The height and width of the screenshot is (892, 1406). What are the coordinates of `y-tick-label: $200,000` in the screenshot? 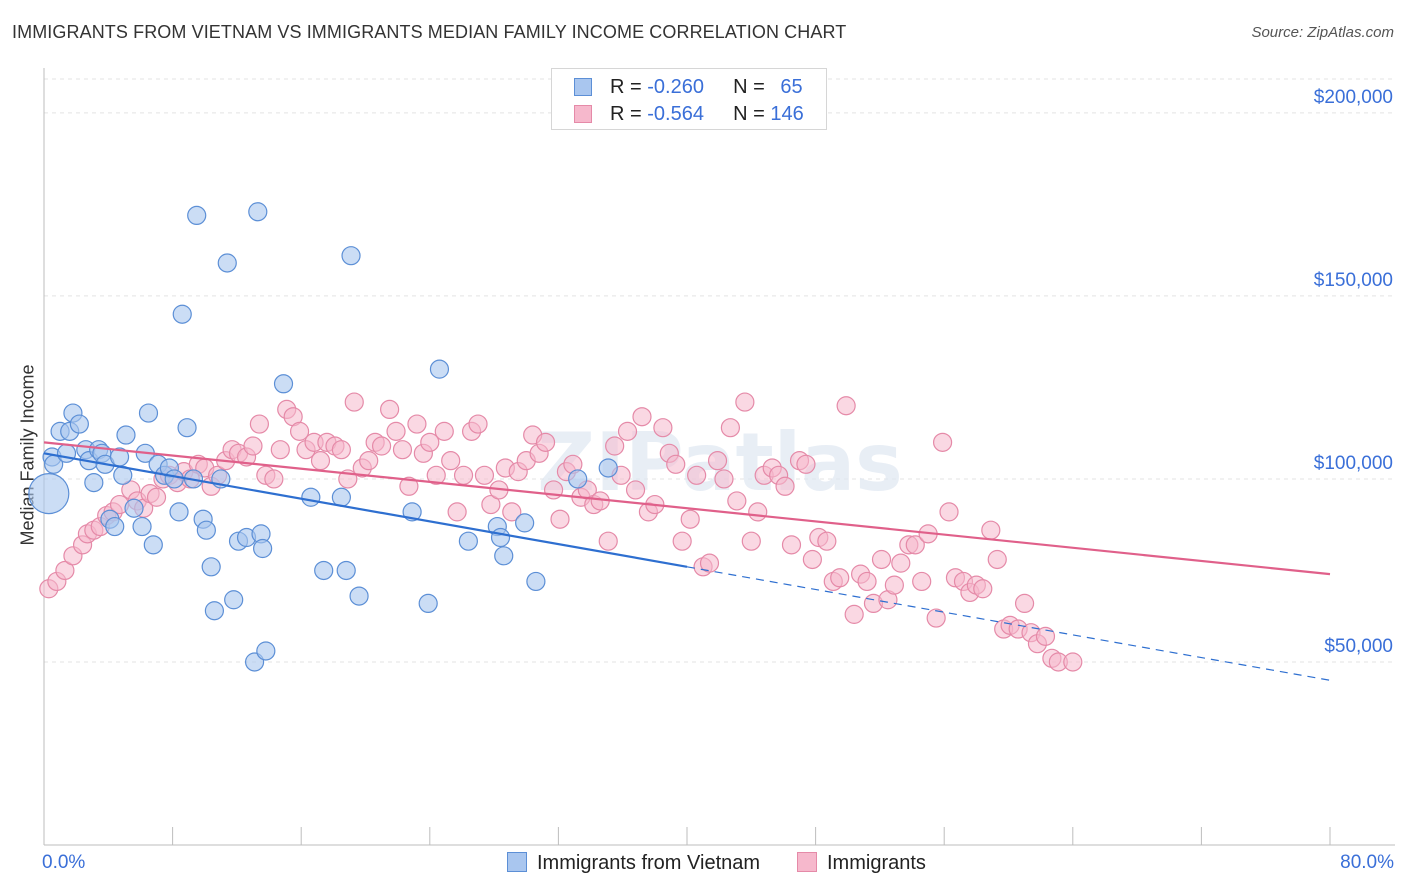 It's located at (1353, 97).